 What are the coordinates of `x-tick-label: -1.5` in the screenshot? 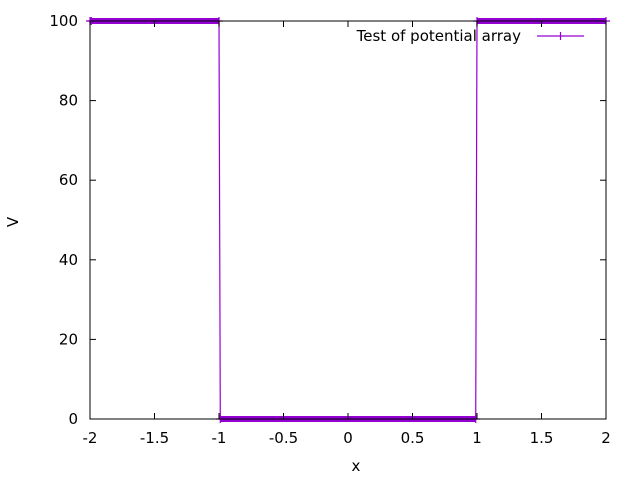 It's located at (154, 438).